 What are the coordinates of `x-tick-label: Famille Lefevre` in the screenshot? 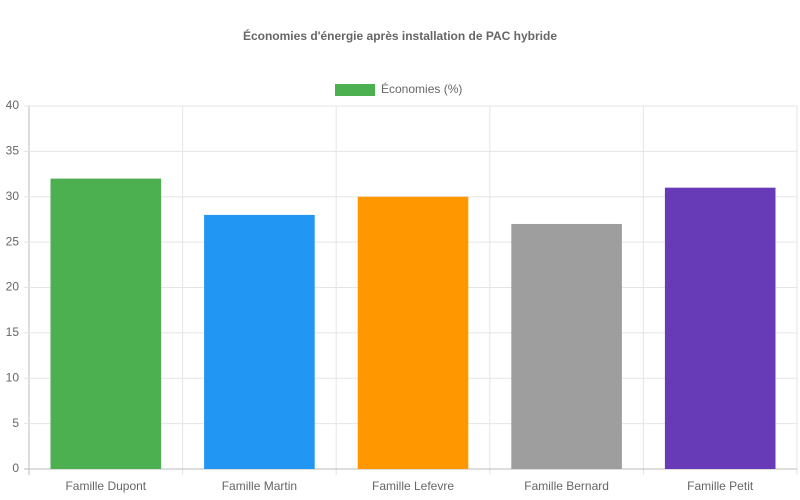 It's located at (413, 486).